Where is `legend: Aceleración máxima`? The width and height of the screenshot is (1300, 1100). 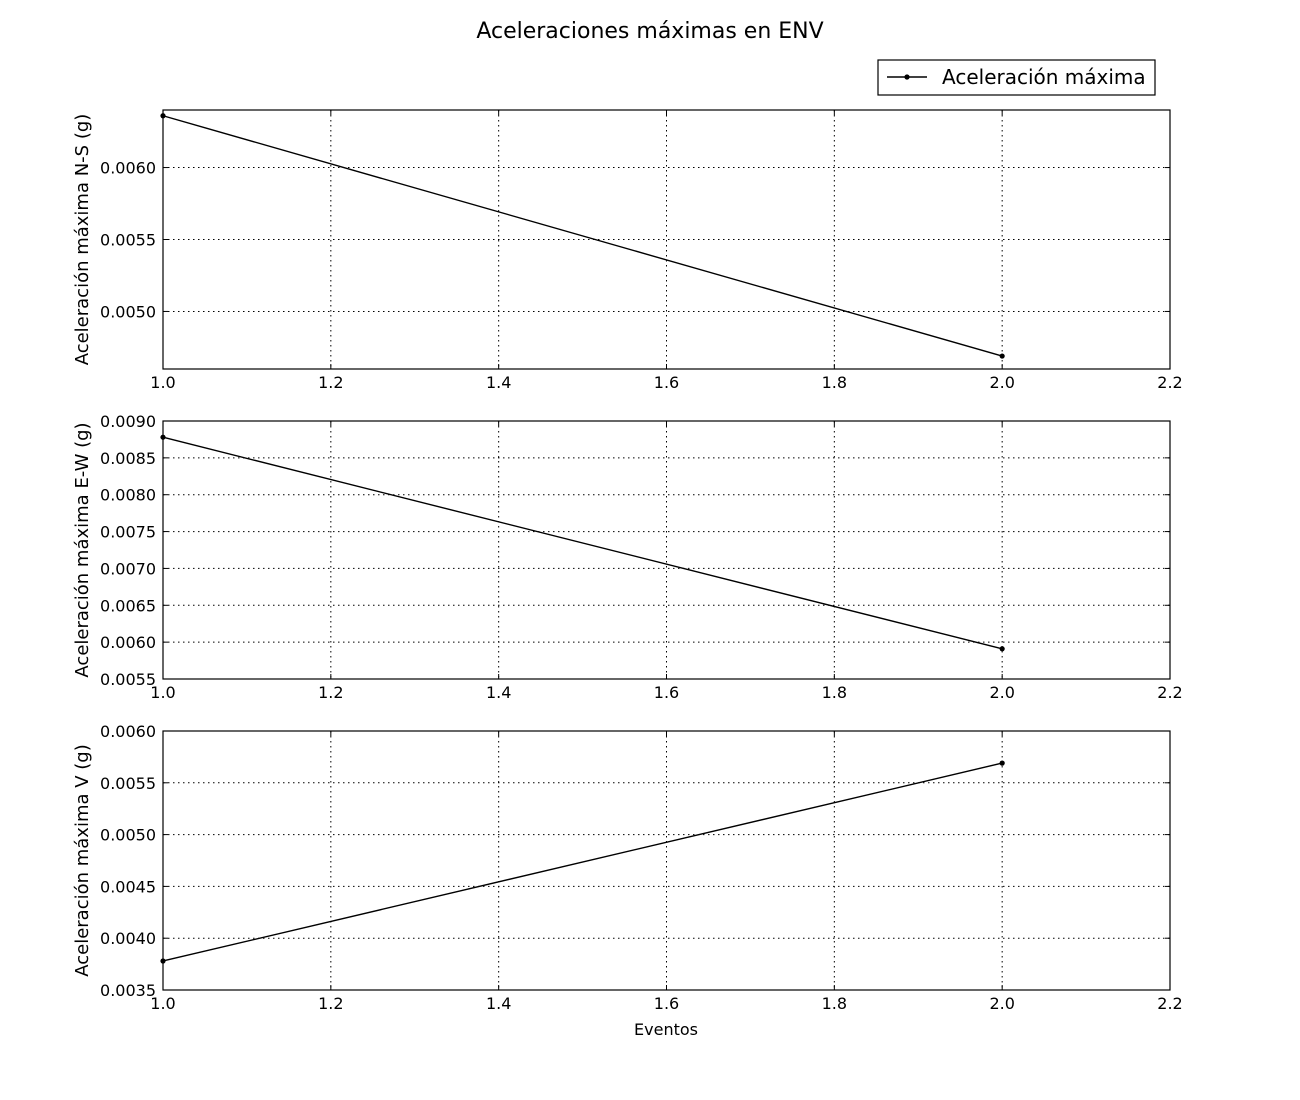 legend: Aceleración máxima is located at coordinates (1016, 77).